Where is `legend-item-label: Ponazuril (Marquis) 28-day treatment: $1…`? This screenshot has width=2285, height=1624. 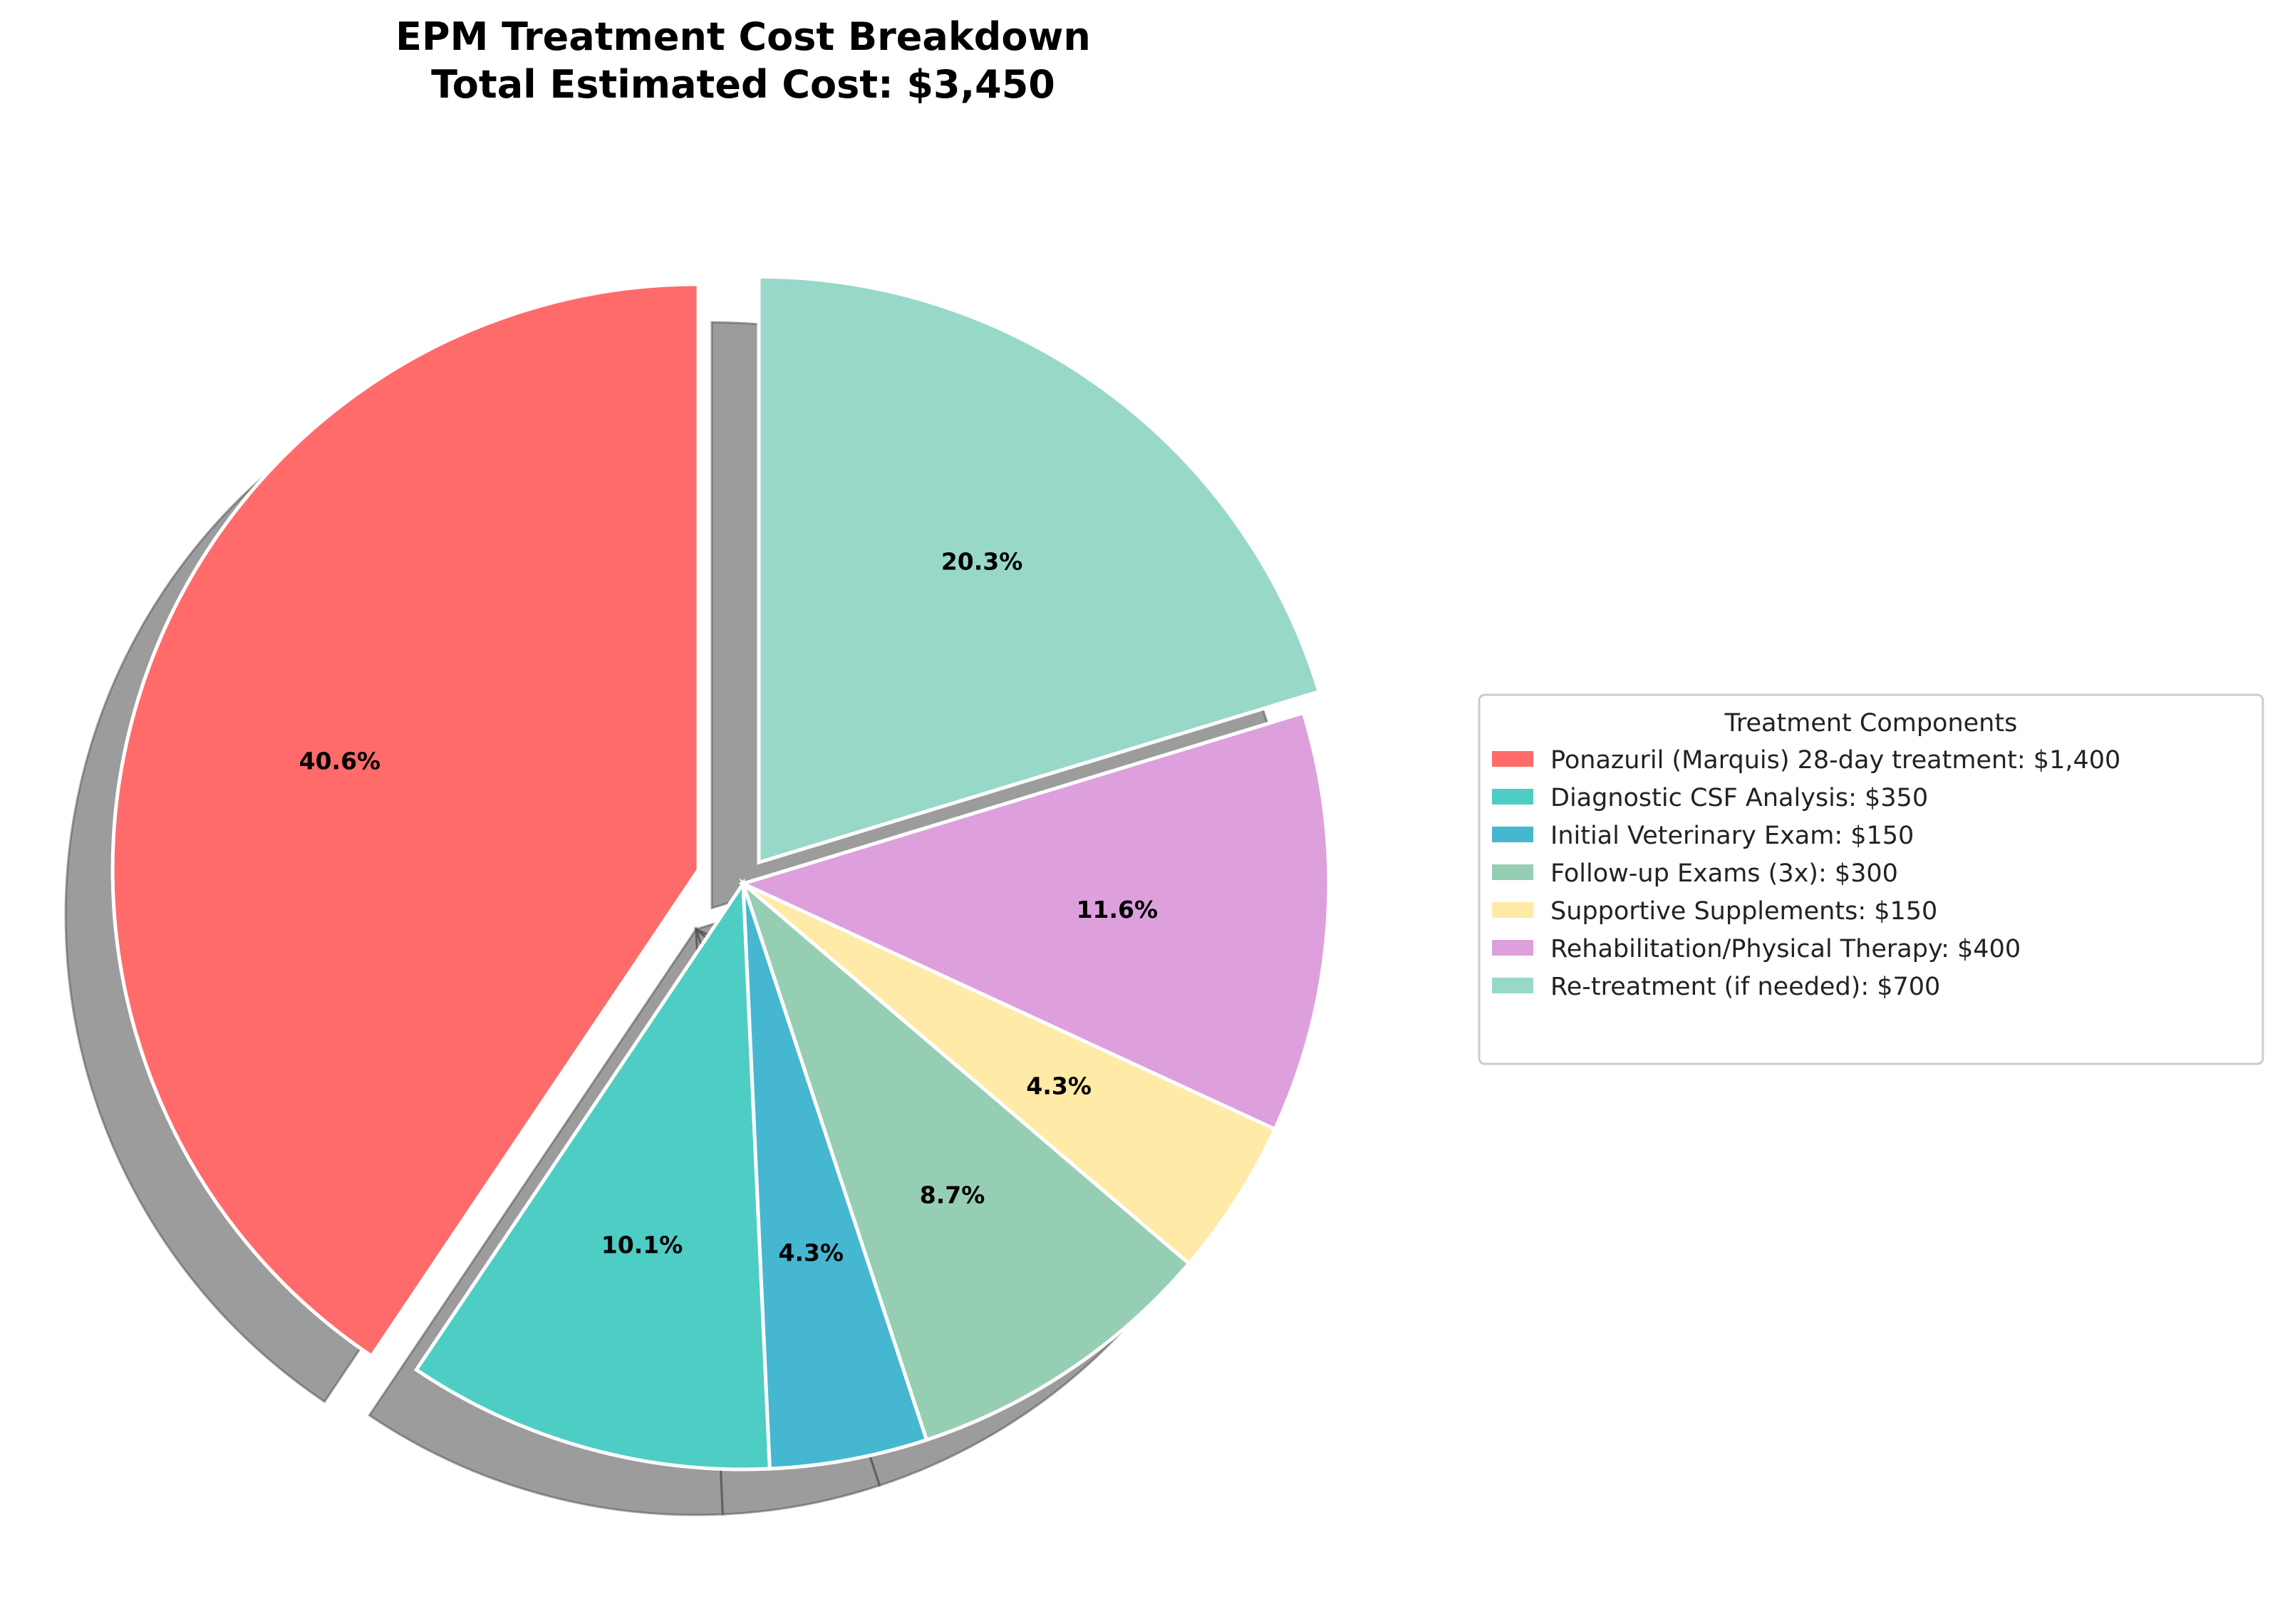
legend-item-label: Ponazuril (Marquis) 28-day treatment: $1… is located at coordinates (1835, 760).